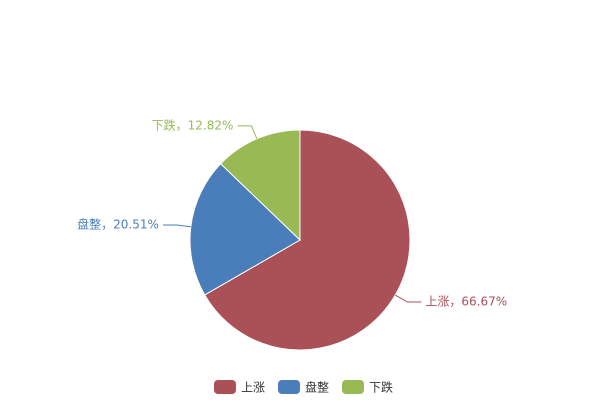  I want to click on data-label: 上涨，66.67%, so click(466, 301).